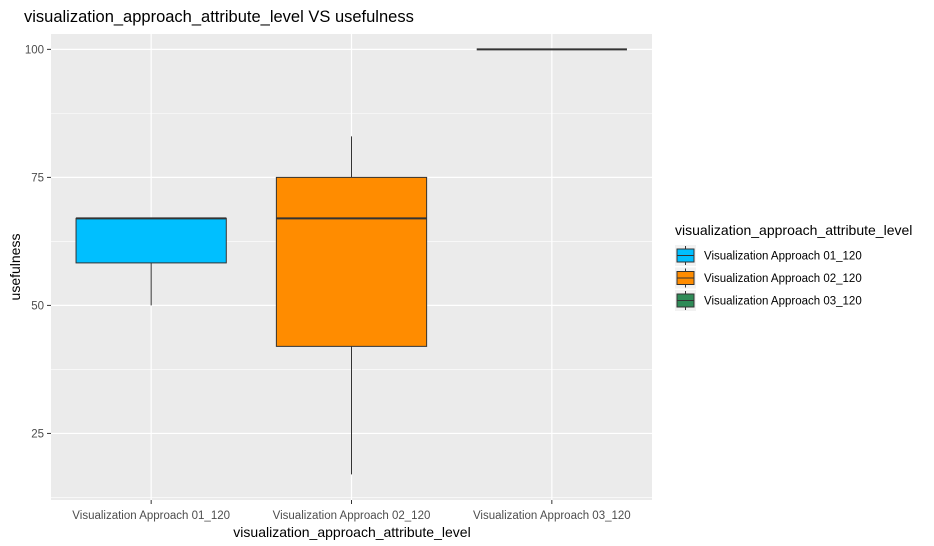 Image resolution: width=934 pixels, height=546 pixels. I want to click on legend-label: Visualization Approach 01_120, so click(783, 257).